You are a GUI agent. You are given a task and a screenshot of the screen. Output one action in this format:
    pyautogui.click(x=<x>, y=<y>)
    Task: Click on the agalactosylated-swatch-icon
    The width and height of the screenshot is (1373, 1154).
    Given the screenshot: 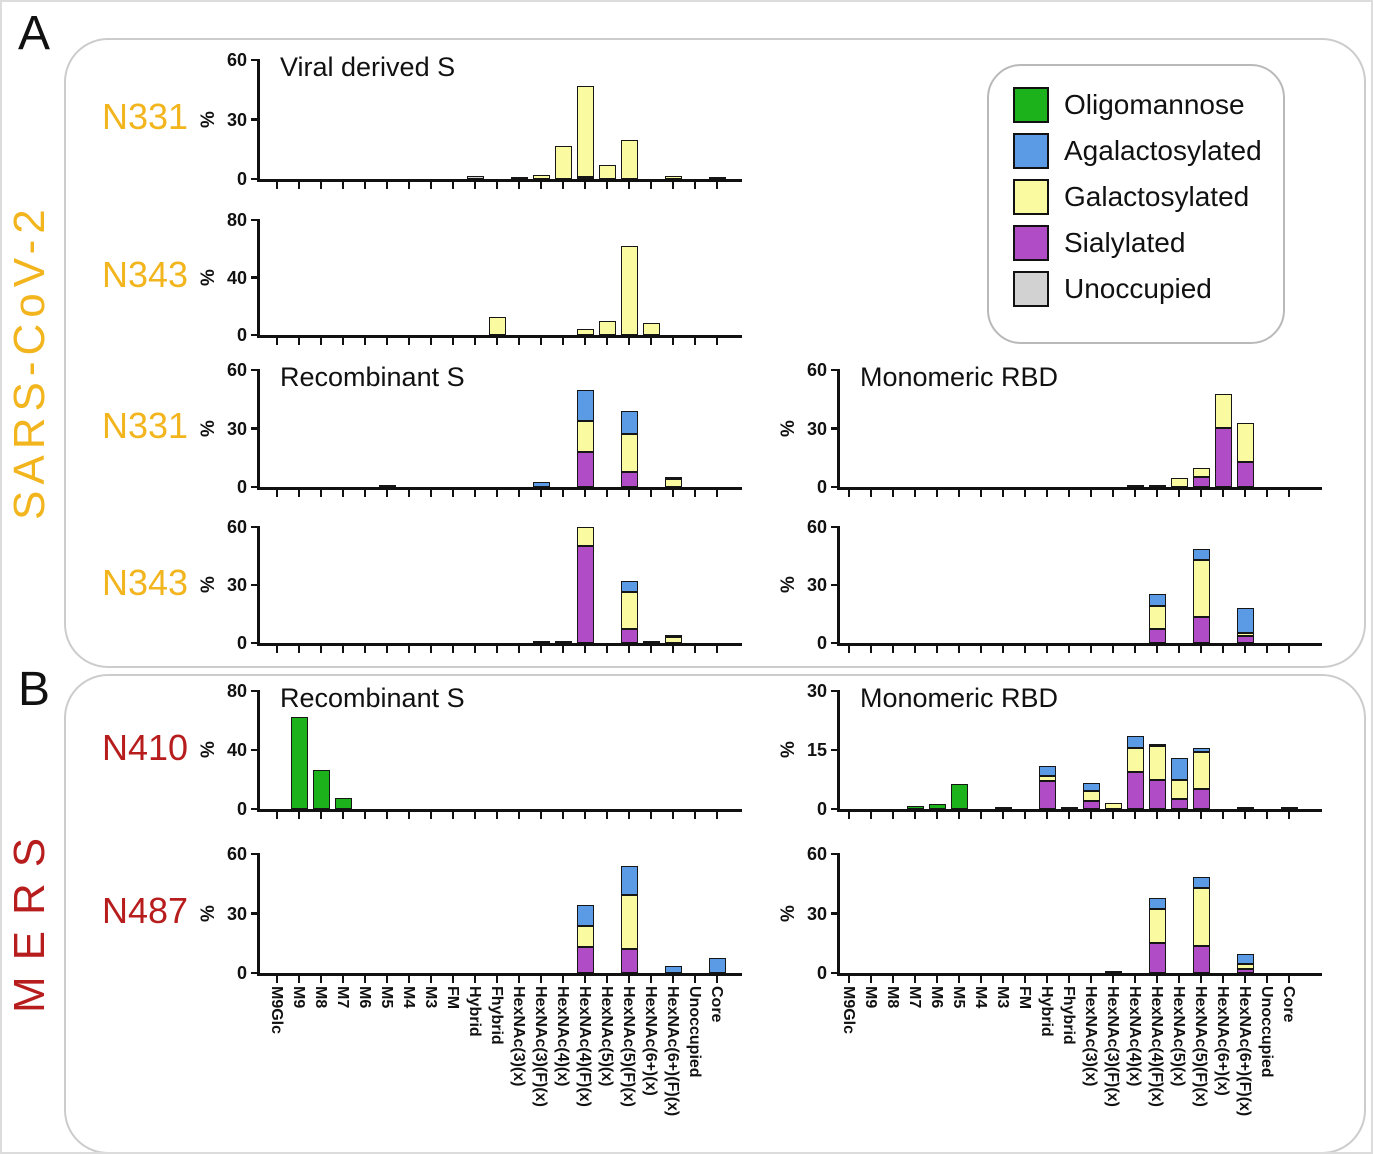 What is the action you would take?
    pyautogui.click(x=1031, y=151)
    